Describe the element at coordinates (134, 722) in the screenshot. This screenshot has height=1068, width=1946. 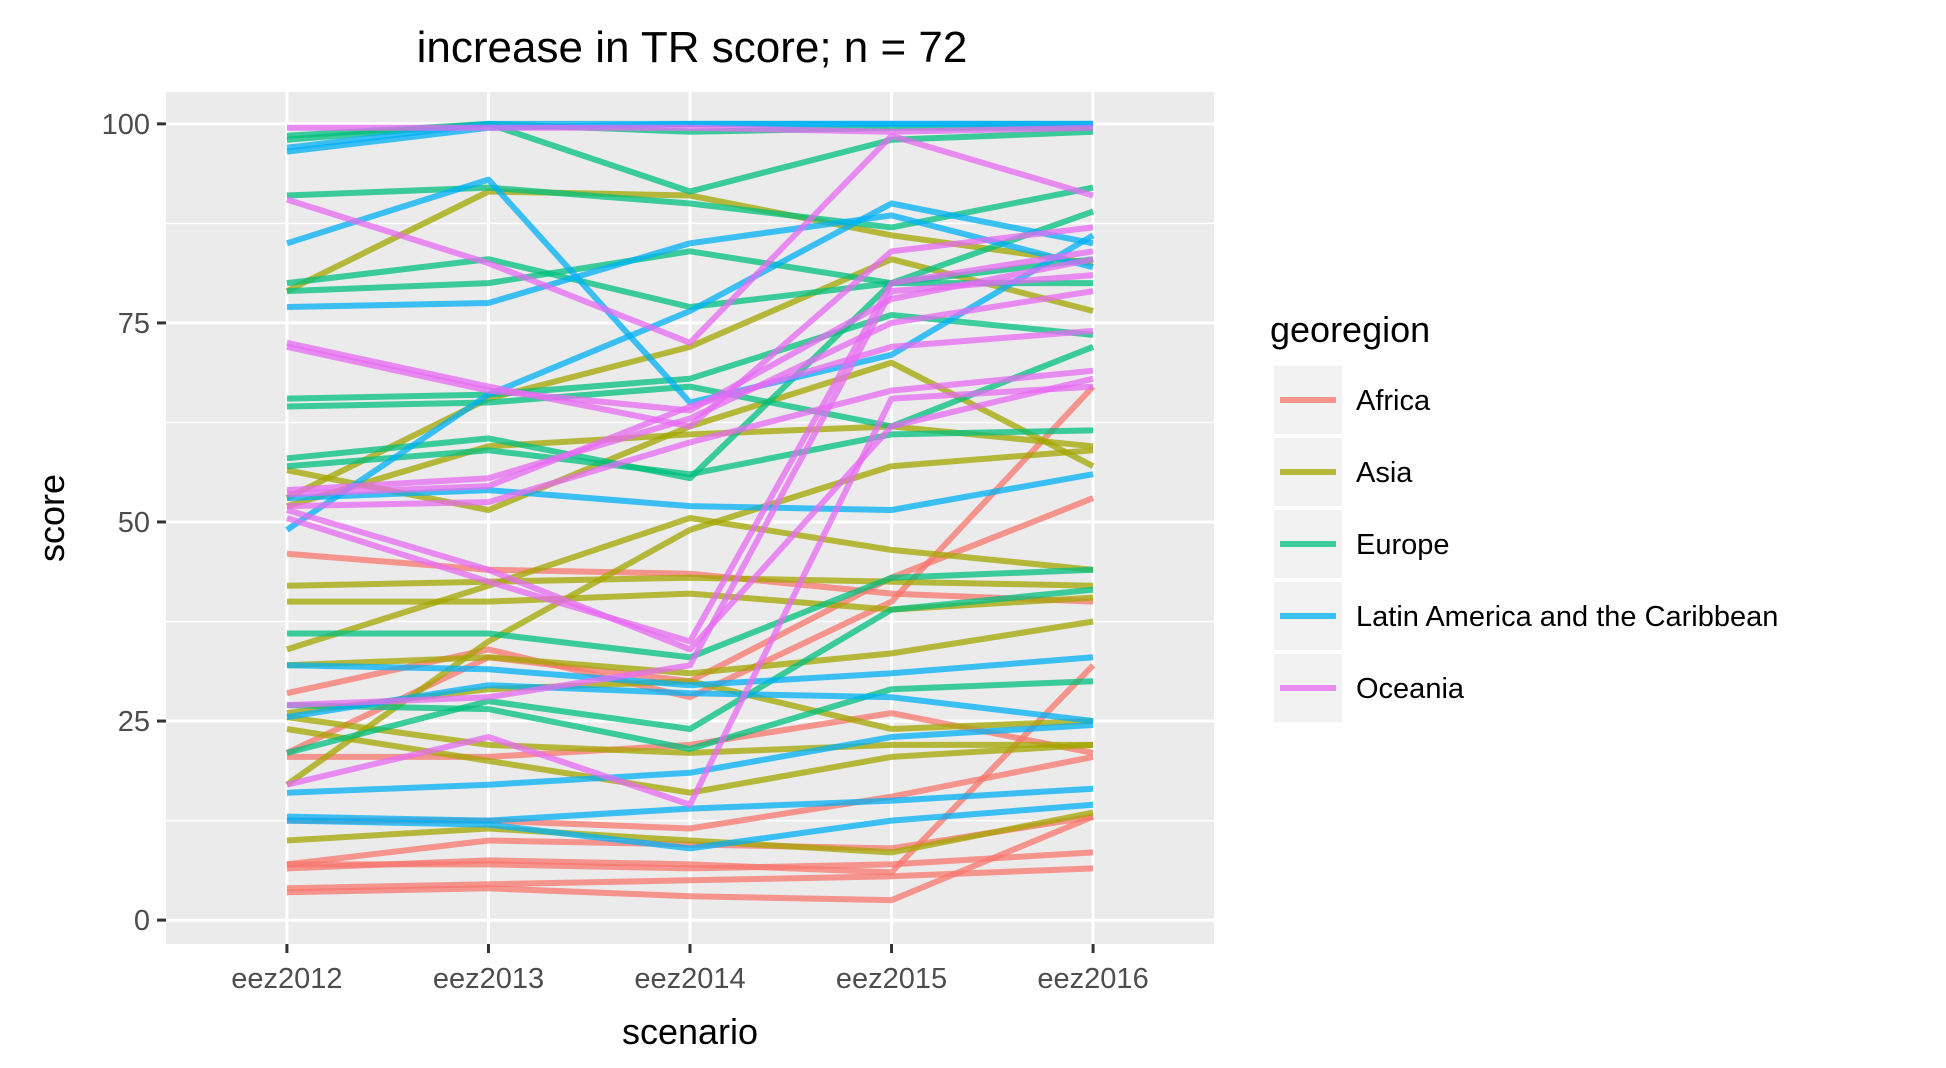
I see `y-tick-label: 25` at that location.